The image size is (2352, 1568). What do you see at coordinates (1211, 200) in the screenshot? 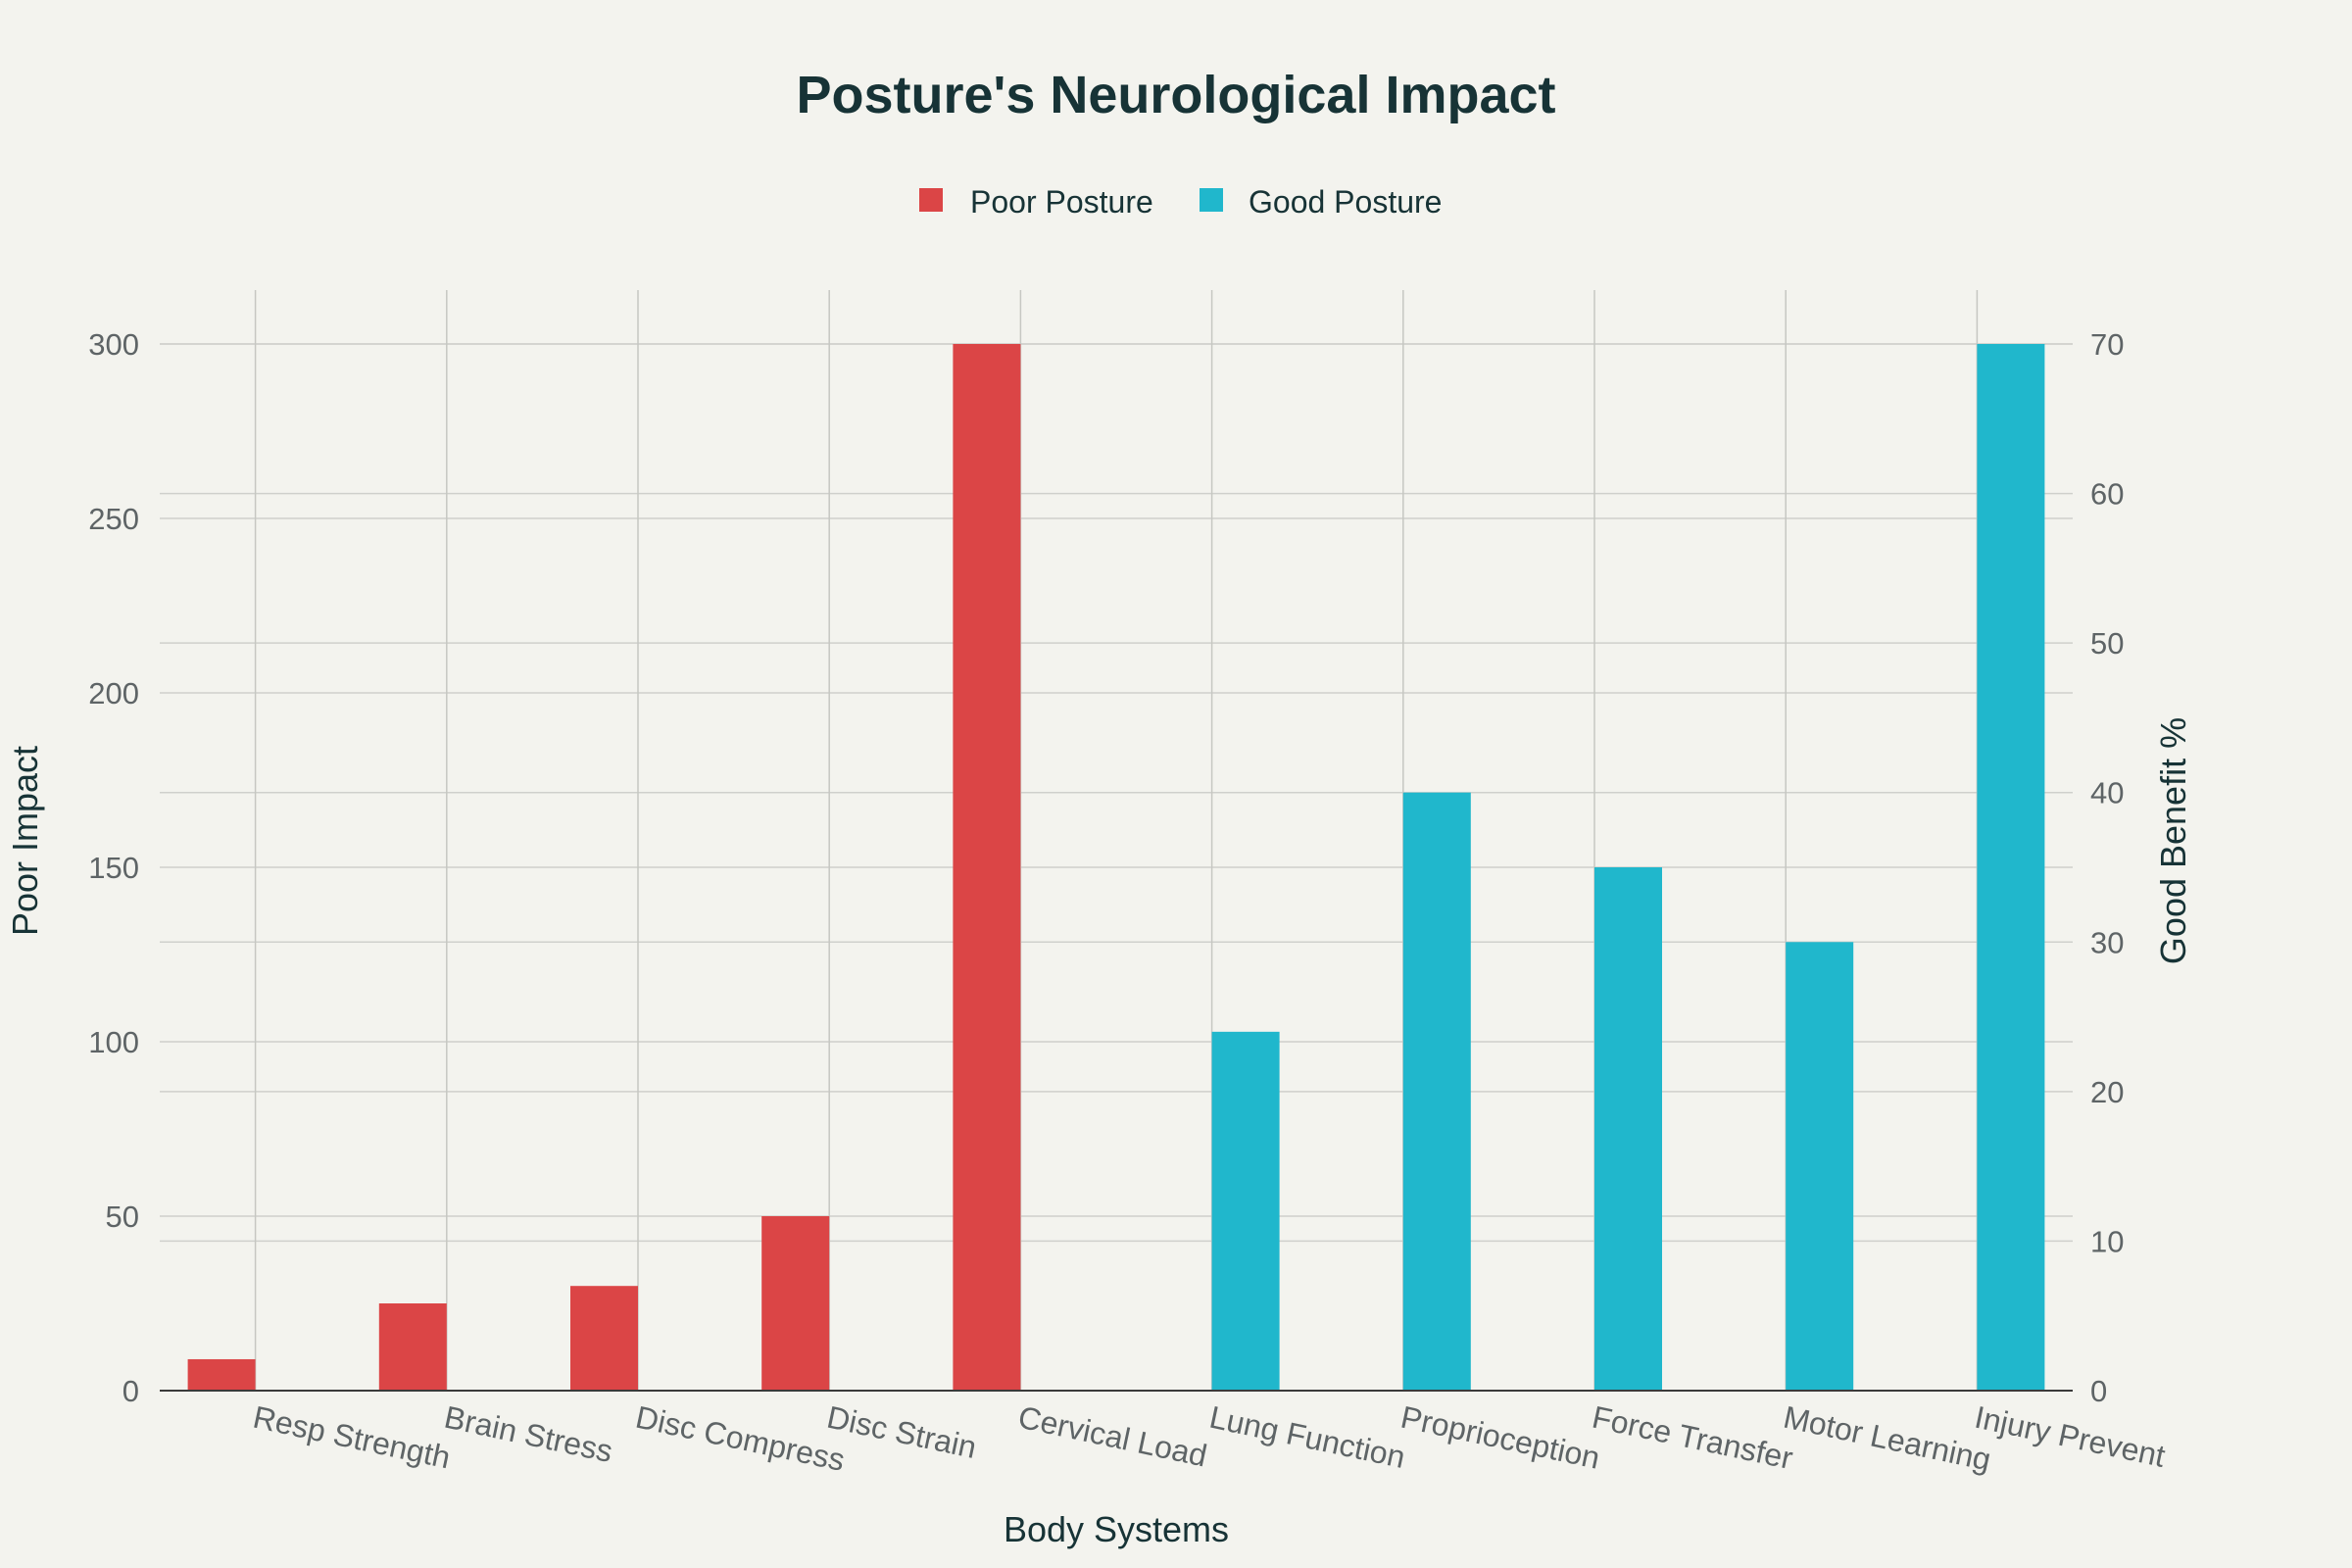
I see `legend-swatch-good-posture` at bounding box center [1211, 200].